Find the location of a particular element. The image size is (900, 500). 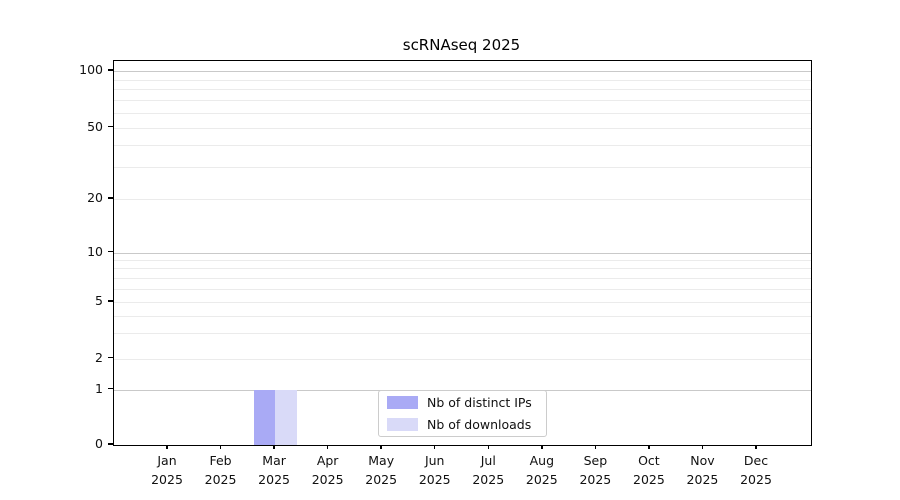

legend-item-distinct-ips: Nb of distinct IPs is located at coordinates (462, 402).